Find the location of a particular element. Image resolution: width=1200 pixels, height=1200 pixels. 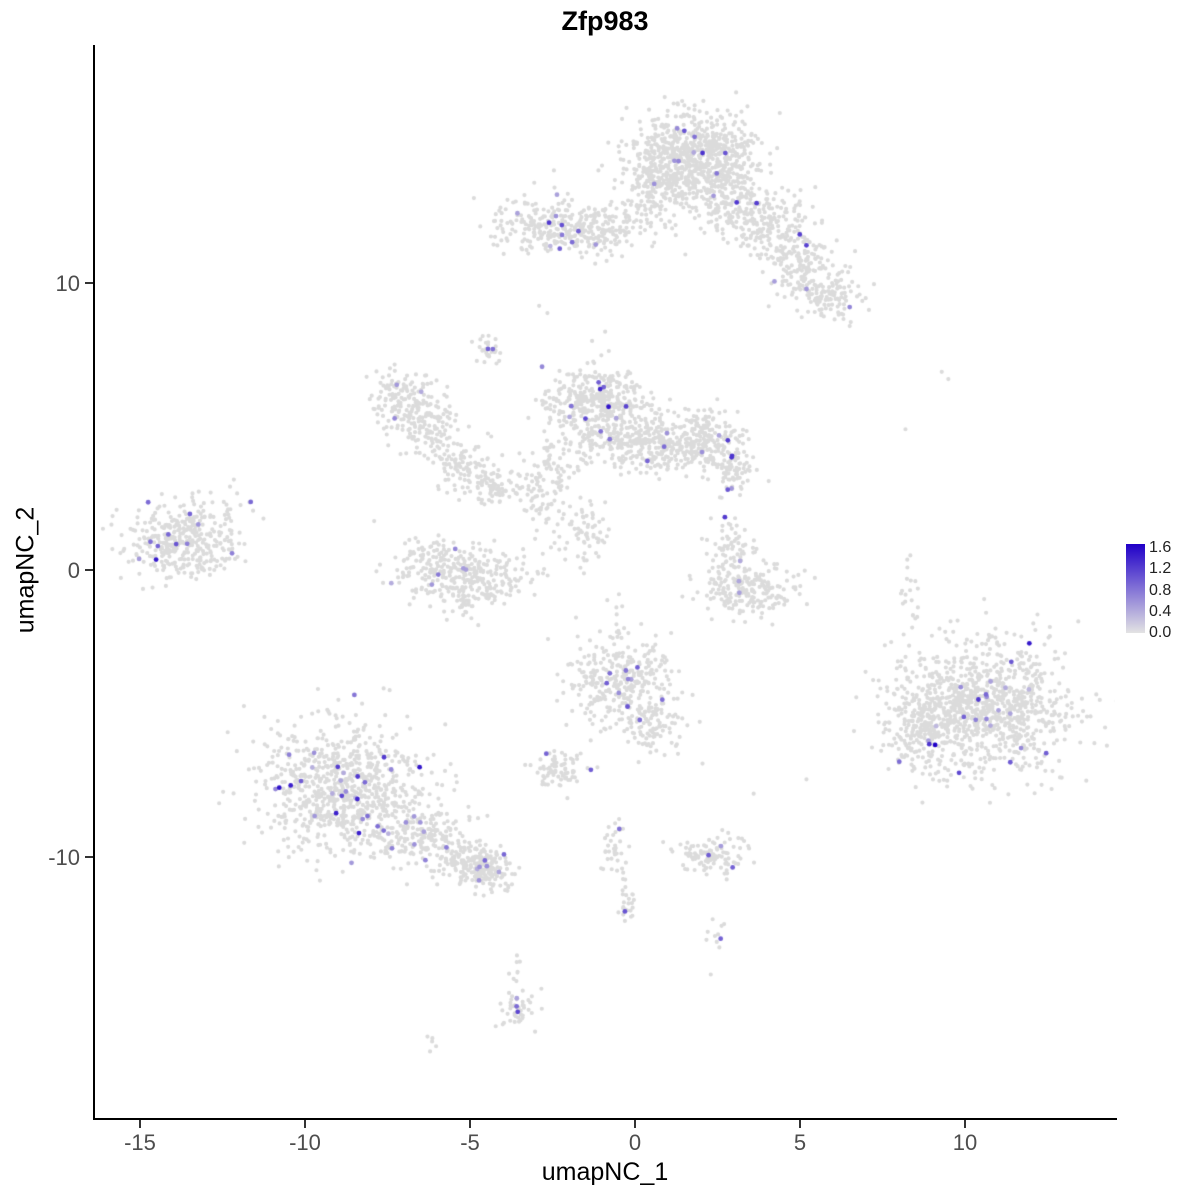

y-axis-line is located at coordinates (94, 582).